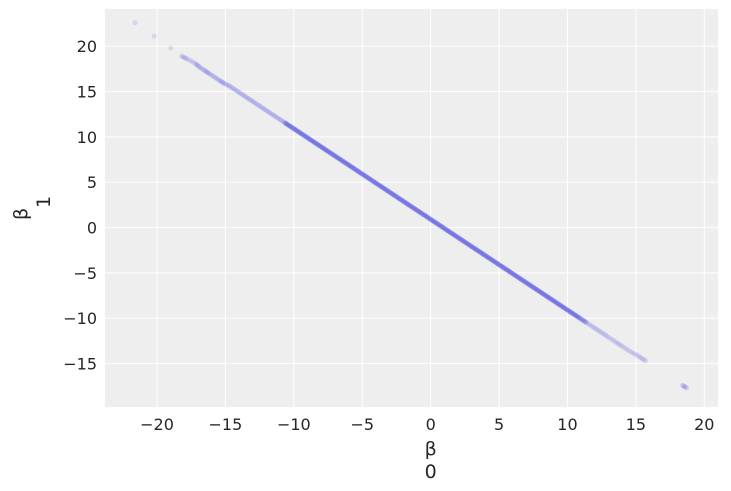  What do you see at coordinates (294, 424) in the screenshot?
I see `x-tick-label: −10` at bounding box center [294, 424].